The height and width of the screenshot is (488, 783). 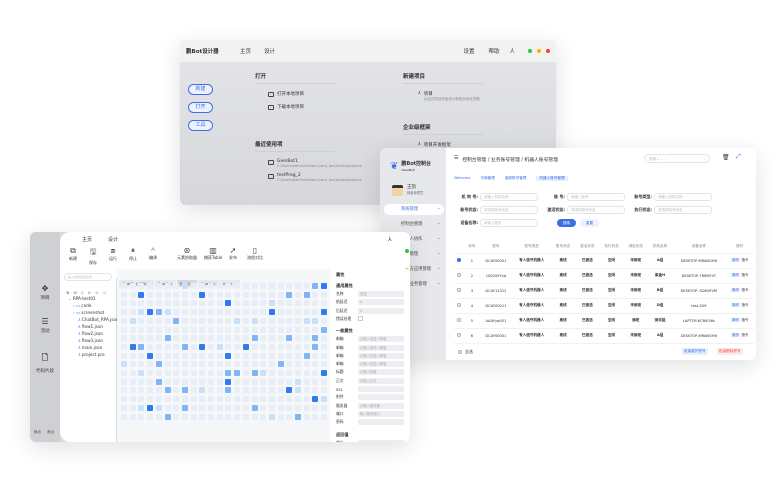 What do you see at coordinates (735, 305) in the screenshot?
I see `operate-button: 操作` at bounding box center [735, 305].